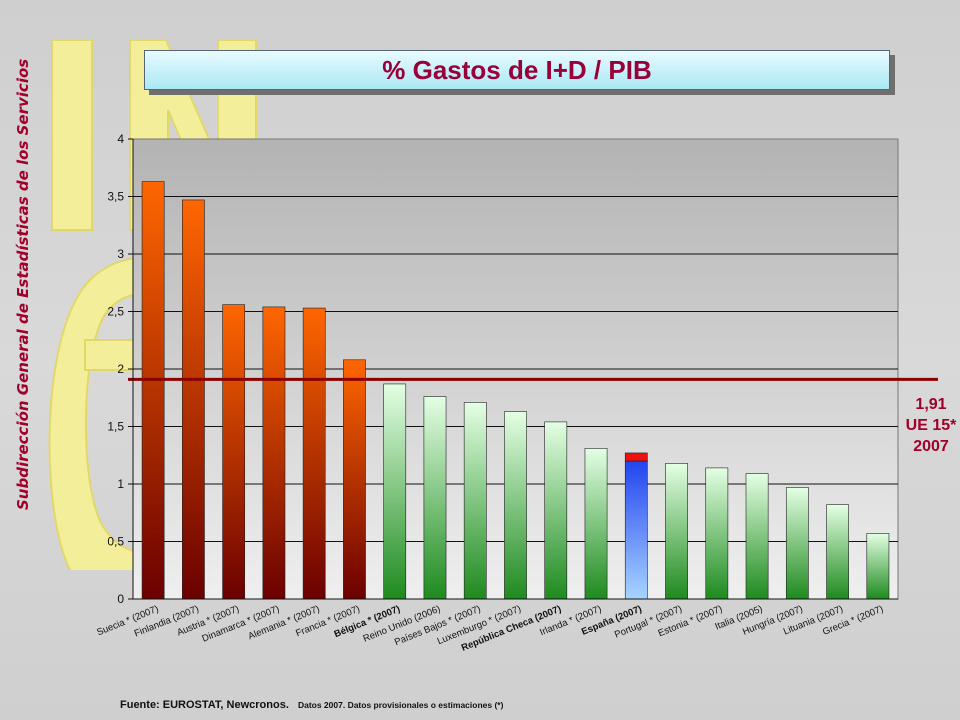 Image resolution: width=960 pixels, height=720 pixels. Describe the element at coordinates (517, 70) in the screenshot. I see `page-title: % Gastos de I+D / PIB` at that location.